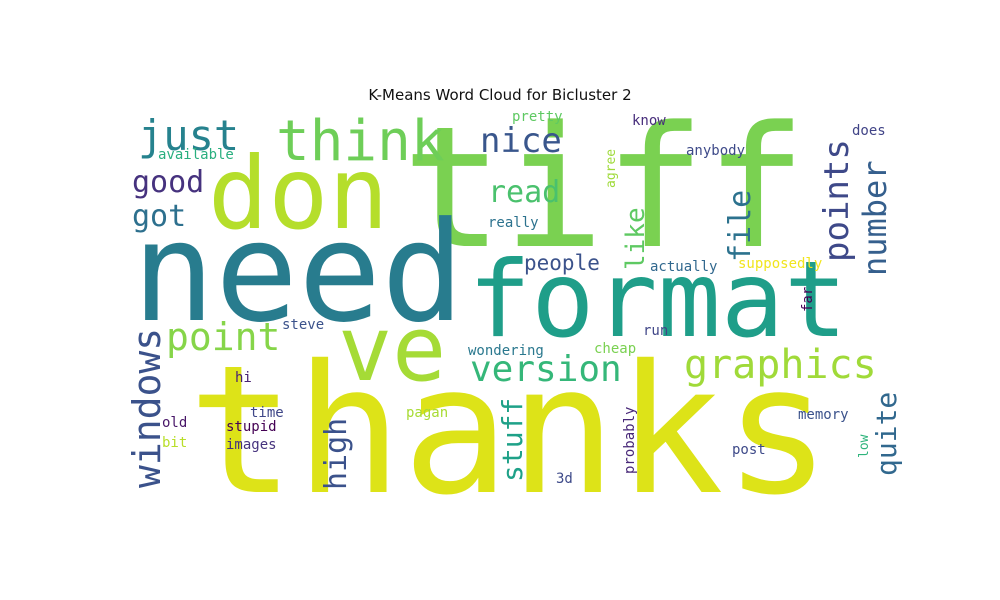  I want to click on word-supposedly: supposedly, so click(780, 264).